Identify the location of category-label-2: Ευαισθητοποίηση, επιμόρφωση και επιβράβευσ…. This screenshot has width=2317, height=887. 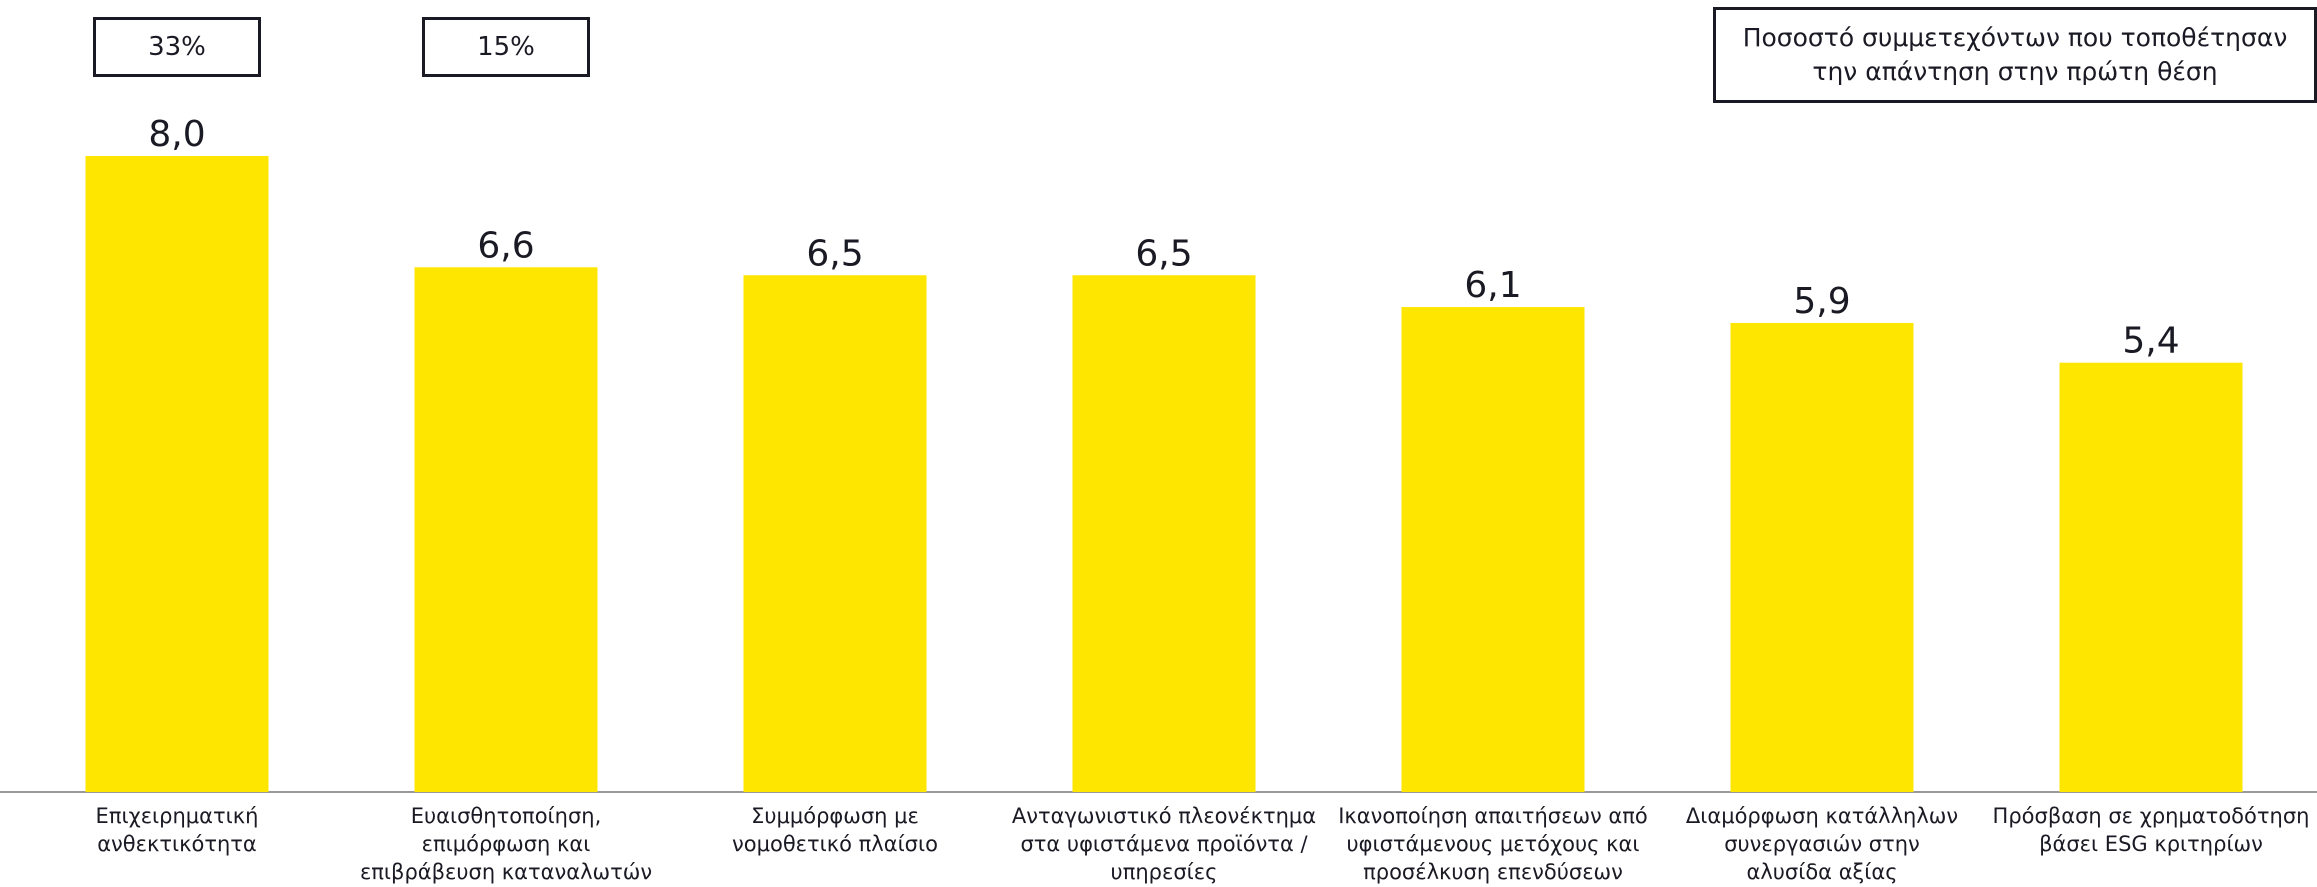
(506, 844).